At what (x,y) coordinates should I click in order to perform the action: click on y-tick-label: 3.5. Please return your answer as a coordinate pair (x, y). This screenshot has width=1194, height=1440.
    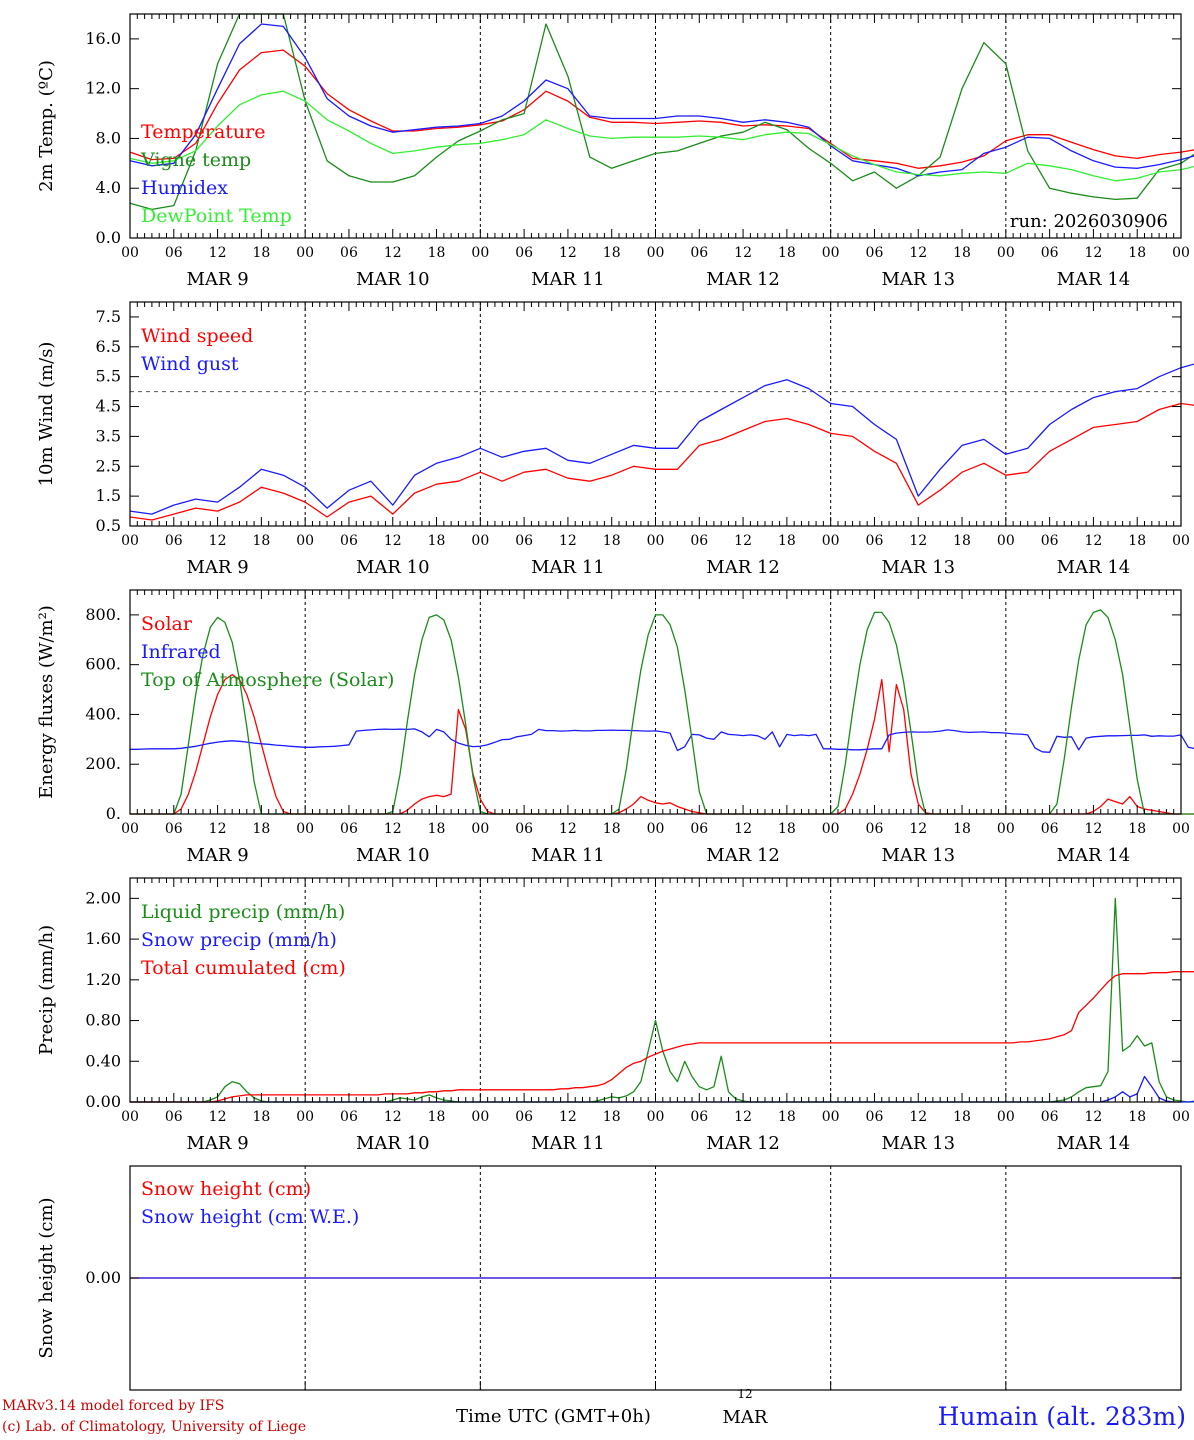
    Looking at the image, I should click on (108, 435).